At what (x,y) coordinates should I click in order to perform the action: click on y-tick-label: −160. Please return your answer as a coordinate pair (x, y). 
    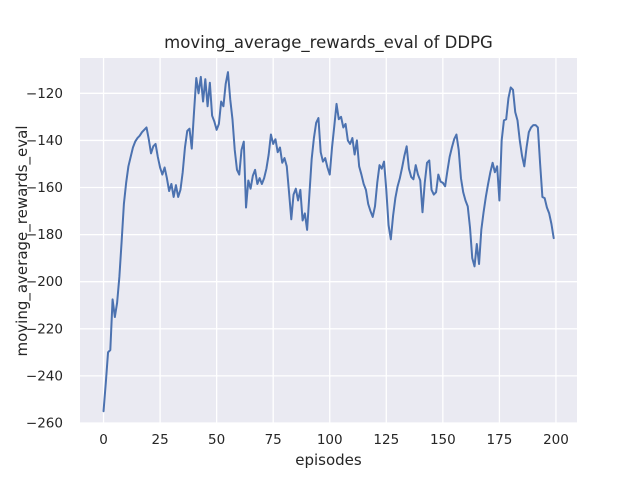
    Looking at the image, I should click on (44, 188).